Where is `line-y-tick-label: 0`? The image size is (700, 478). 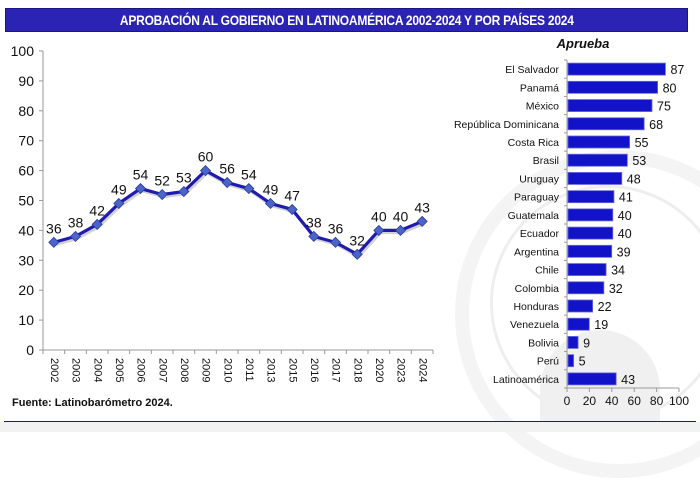 line-y-tick-label: 0 is located at coordinates (30, 350).